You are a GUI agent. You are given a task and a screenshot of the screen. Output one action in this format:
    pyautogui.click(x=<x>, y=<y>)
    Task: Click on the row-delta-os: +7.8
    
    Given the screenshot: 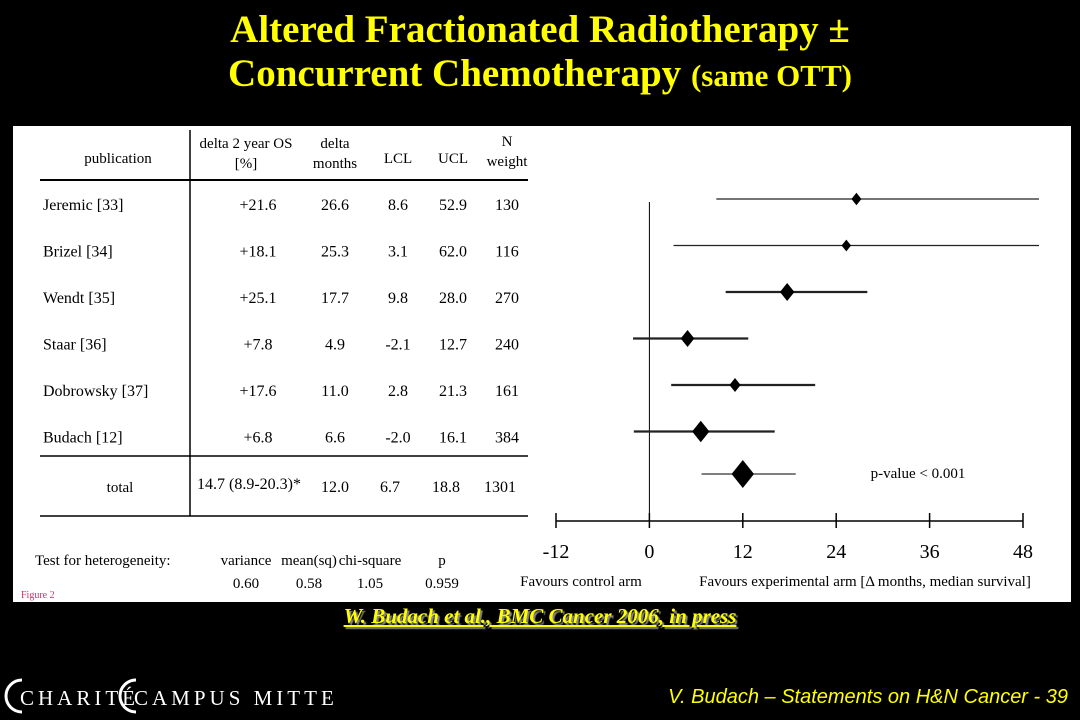 What is the action you would take?
    pyautogui.click(x=257, y=345)
    